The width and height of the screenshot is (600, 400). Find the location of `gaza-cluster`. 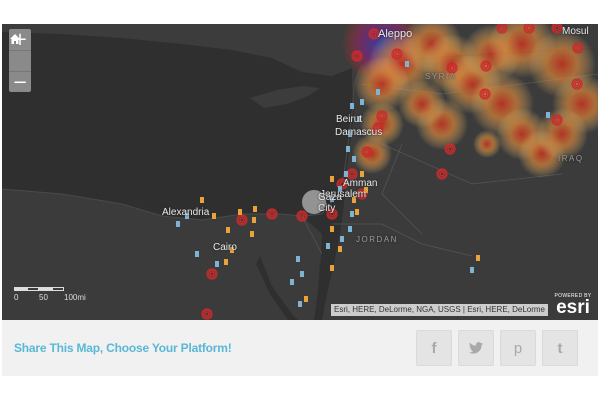

gaza-cluster is located at coordinates (314, 202).